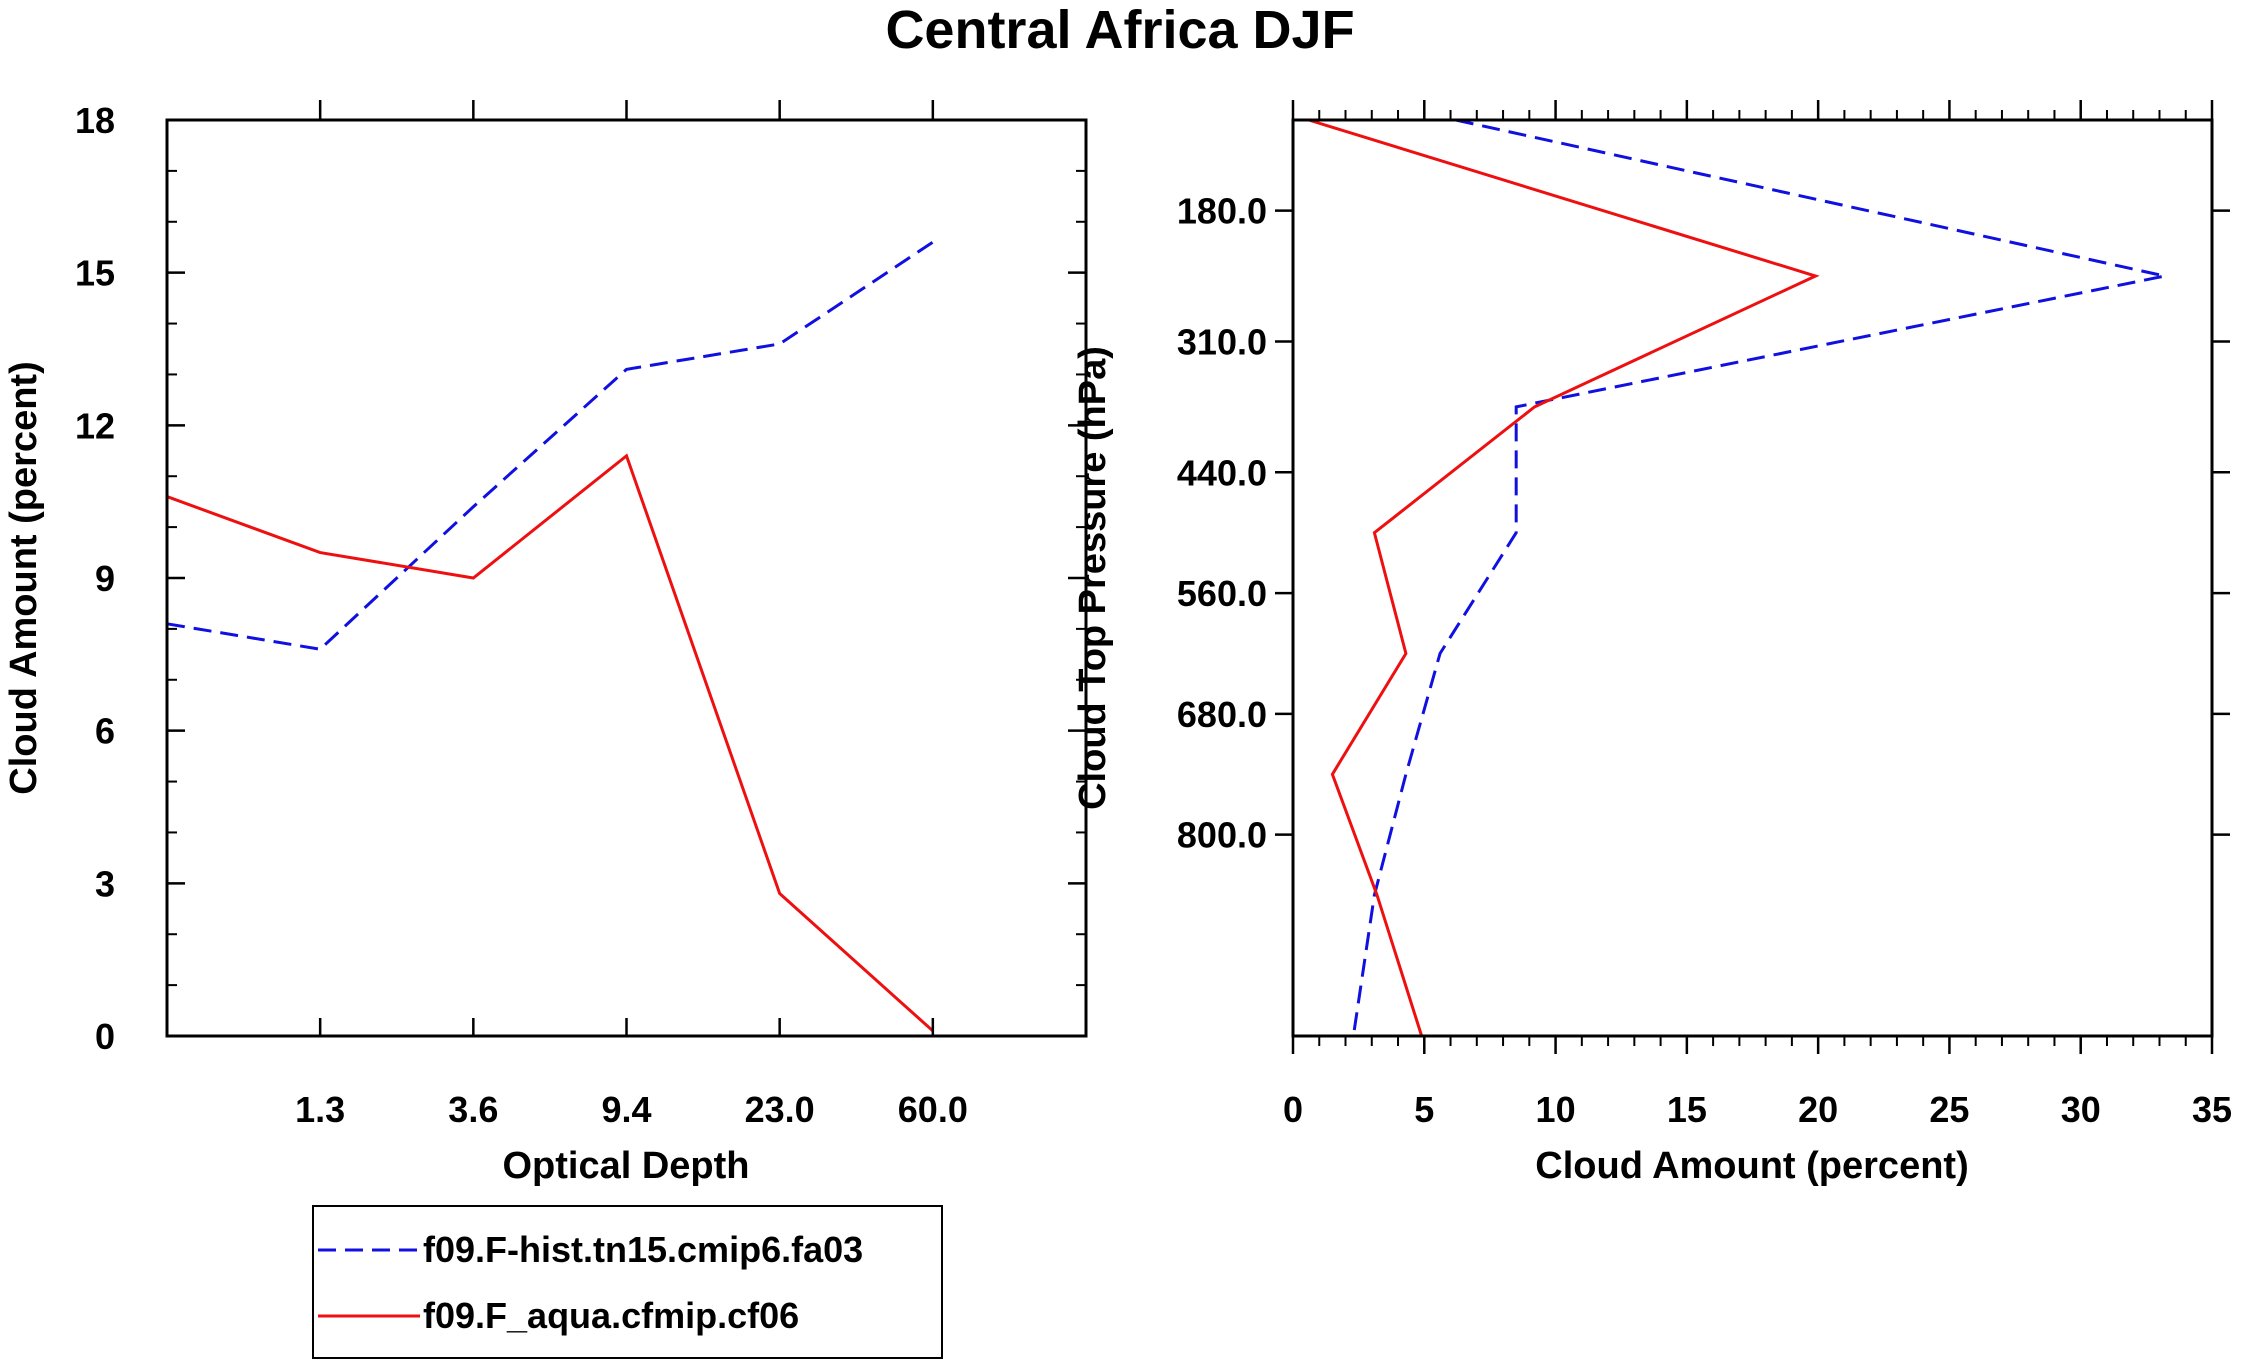 The image size is (2241, 1367). I want to click on left-xtick-label: 9.4, so click(626, 1109).